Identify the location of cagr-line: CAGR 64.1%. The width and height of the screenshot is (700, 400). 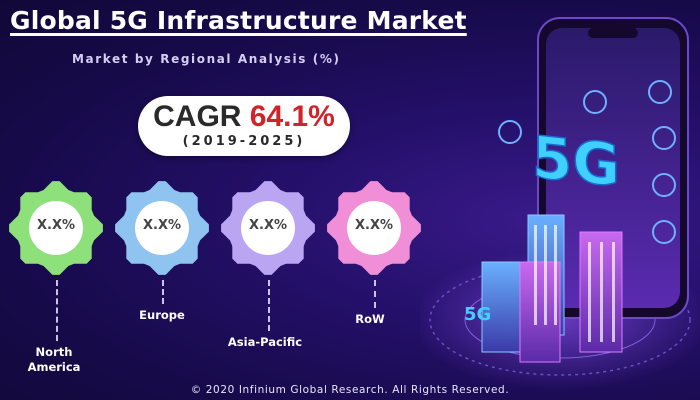
(244, 117).